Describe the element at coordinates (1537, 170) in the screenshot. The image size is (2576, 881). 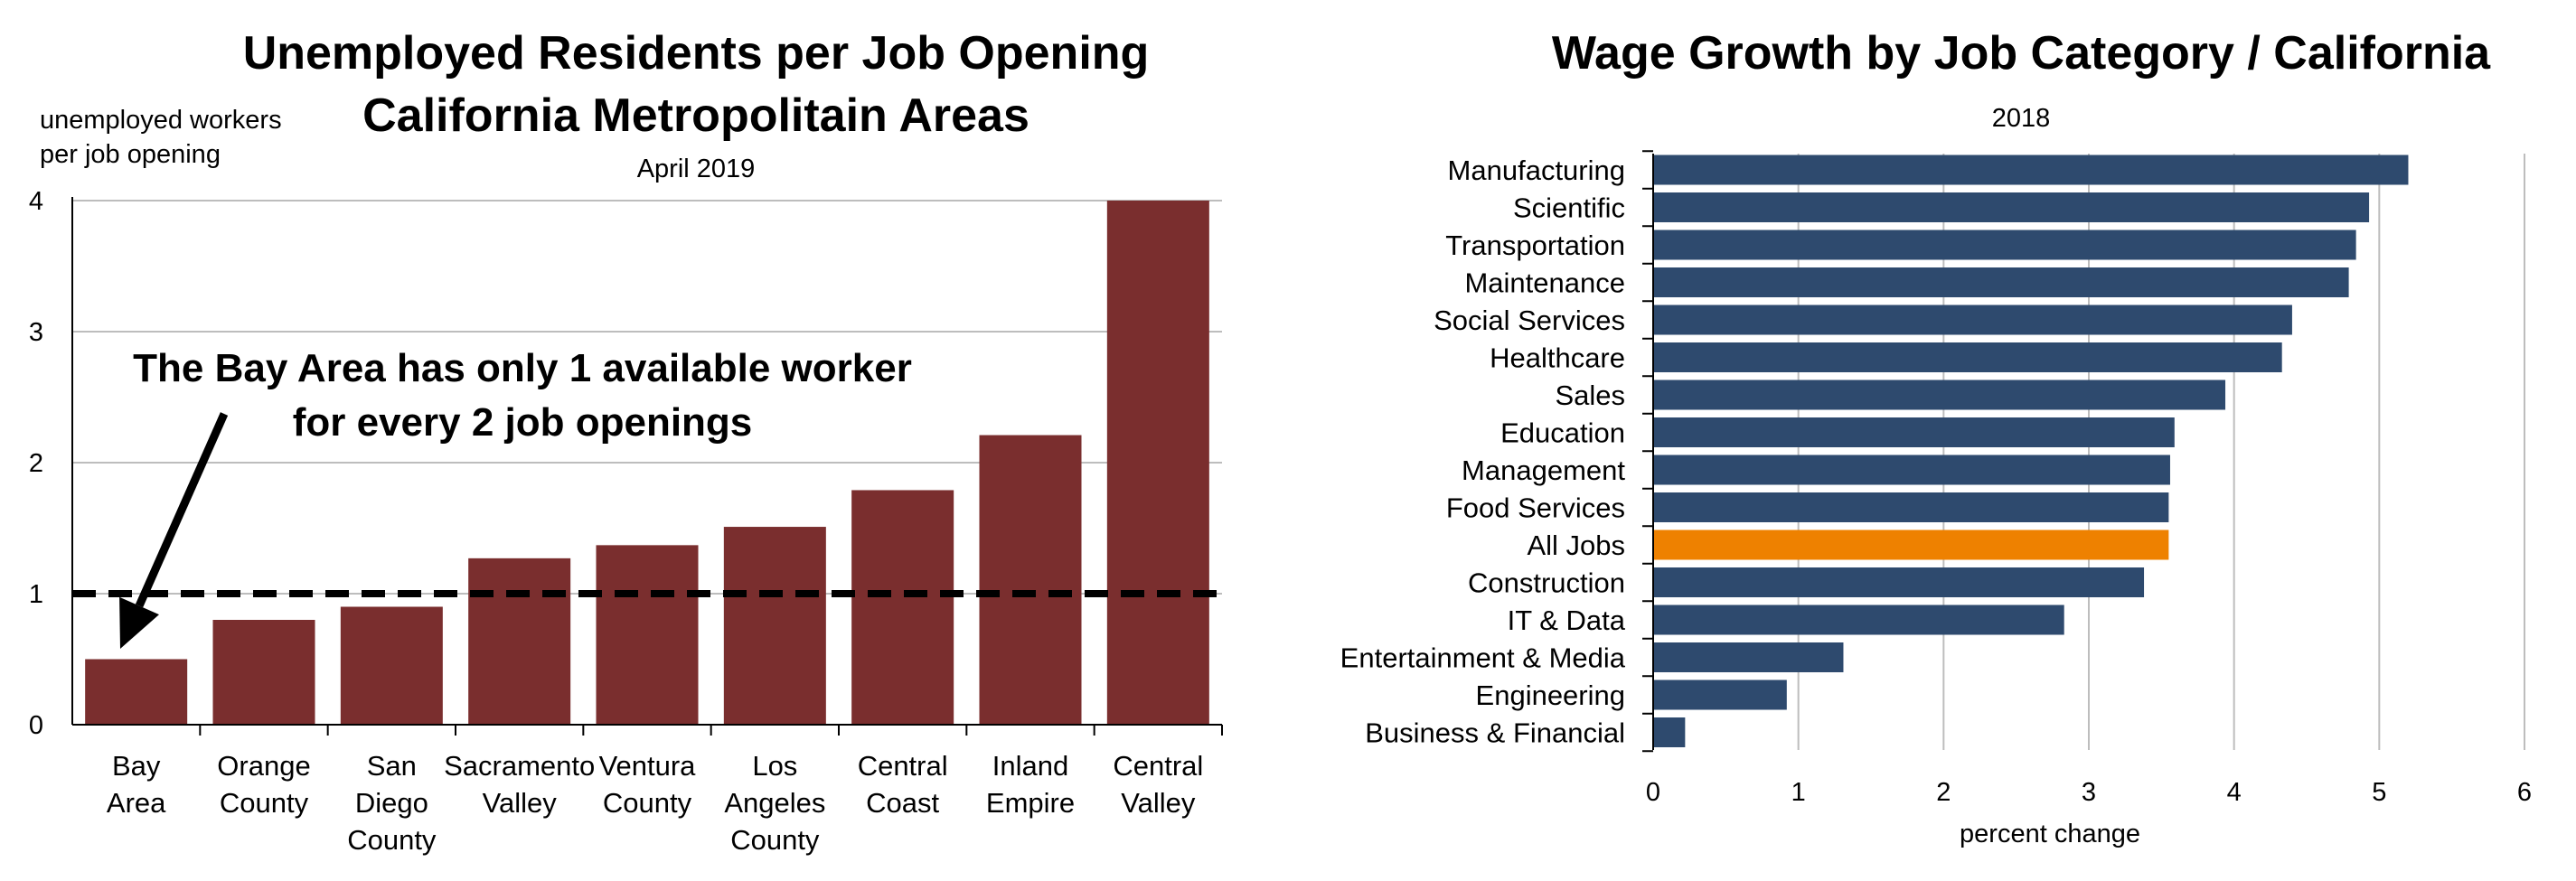
I see `right-category-label: Manufacturing` at that location.